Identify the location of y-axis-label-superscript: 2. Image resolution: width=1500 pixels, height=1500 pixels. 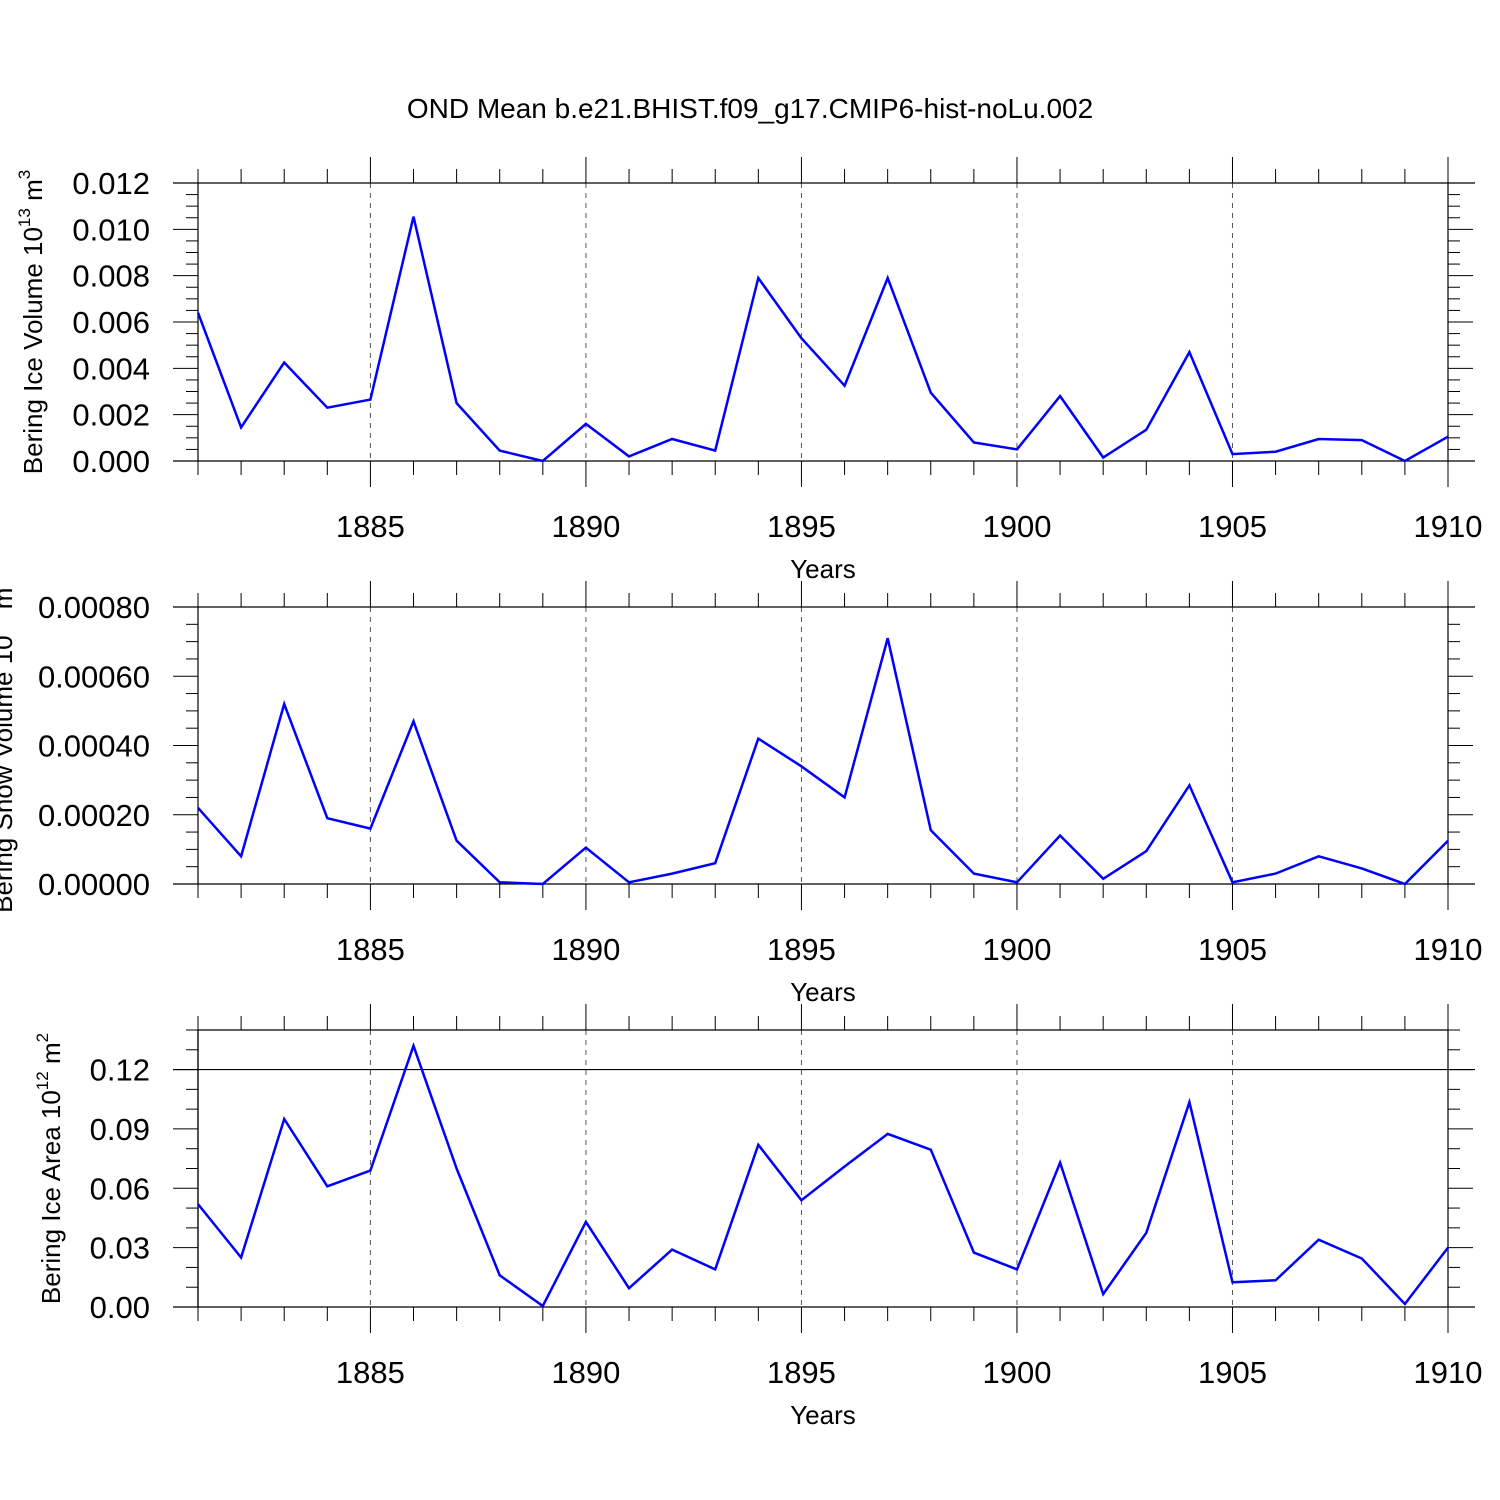
(42, 1037).